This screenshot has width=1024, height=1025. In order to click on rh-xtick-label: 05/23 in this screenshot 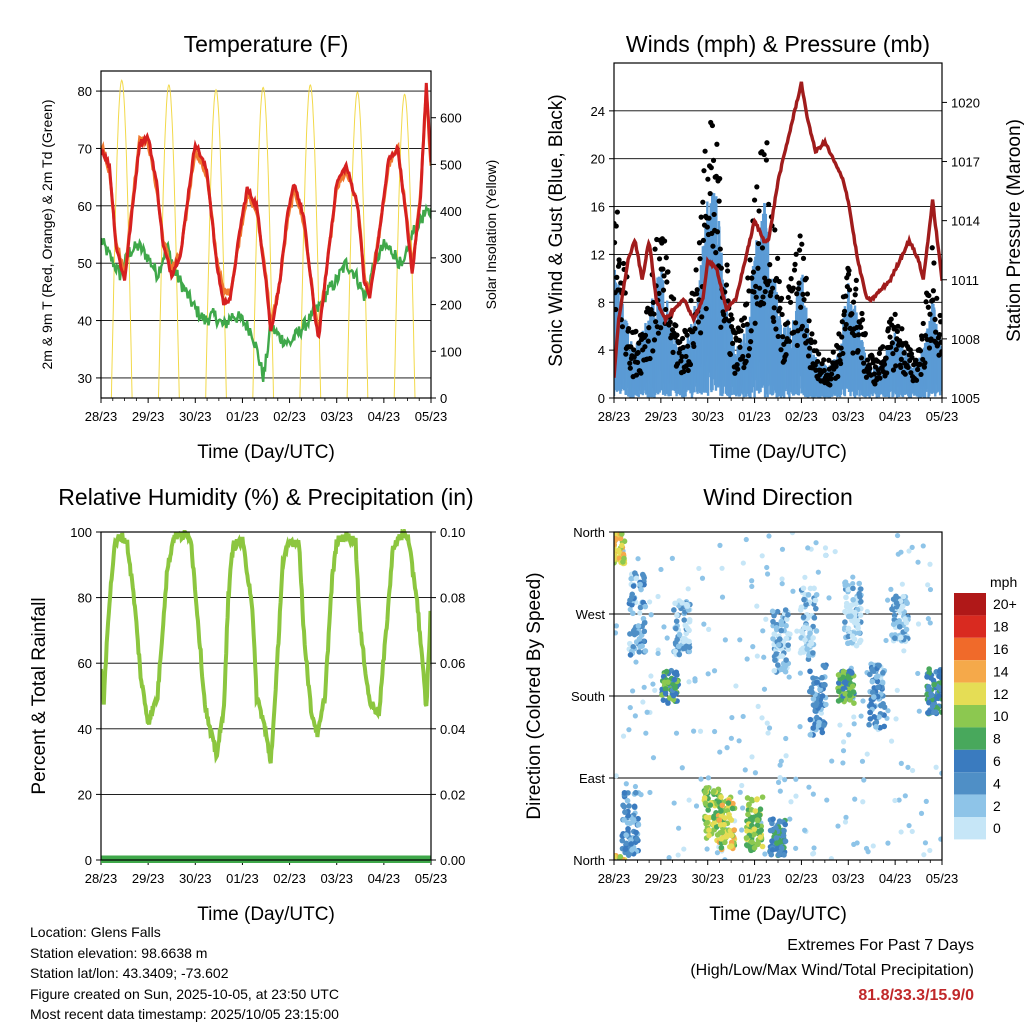, I will do `click(431, 878)`.